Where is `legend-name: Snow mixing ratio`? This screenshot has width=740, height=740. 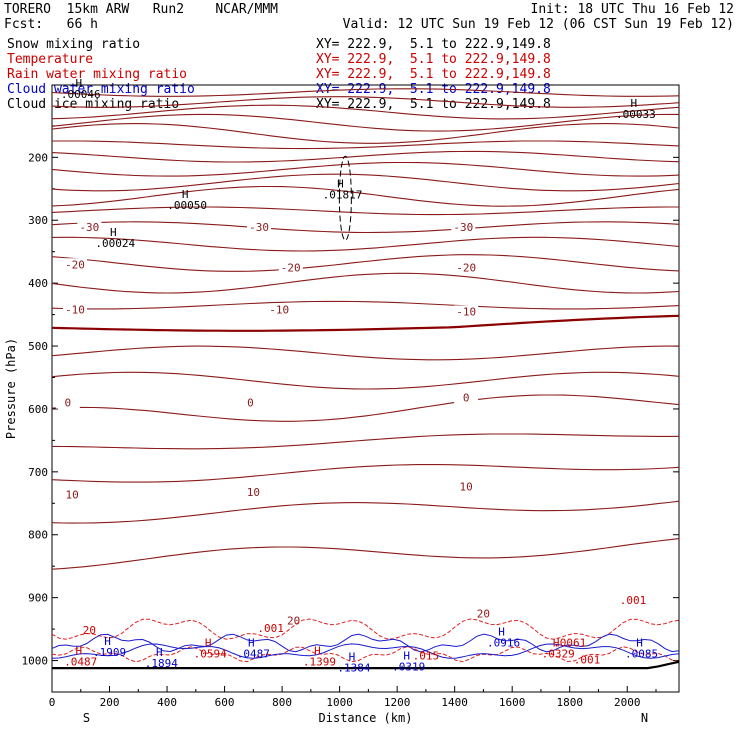
legend-name: Snow mixing ratio is located at coordinates (74, 44).